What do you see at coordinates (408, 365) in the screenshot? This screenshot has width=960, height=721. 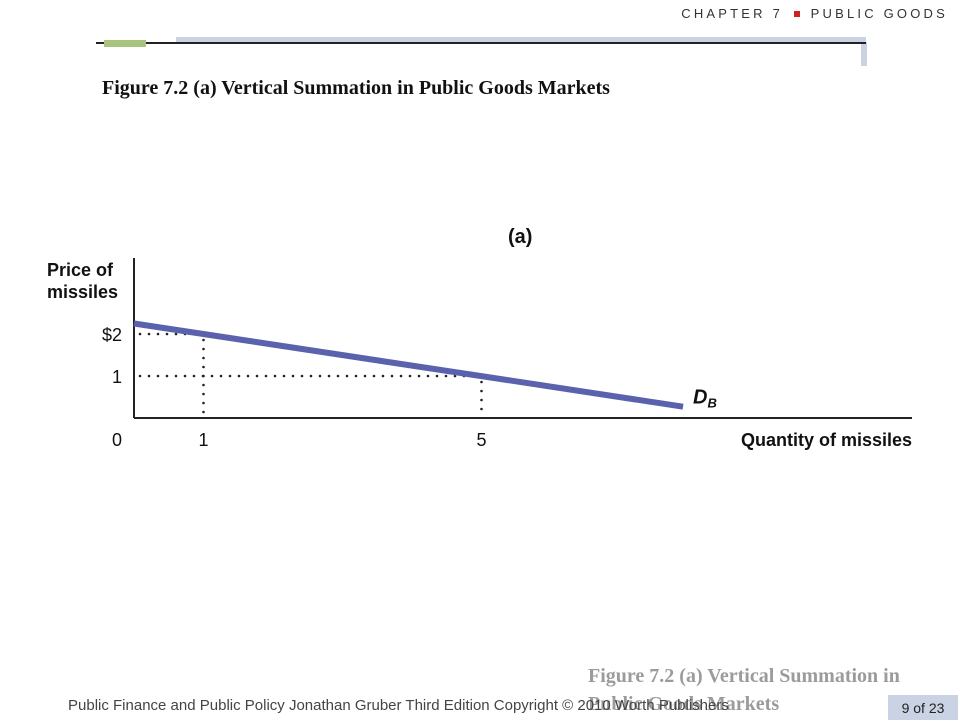 I see `demand-curve-line` at bounding box center [408, 365].